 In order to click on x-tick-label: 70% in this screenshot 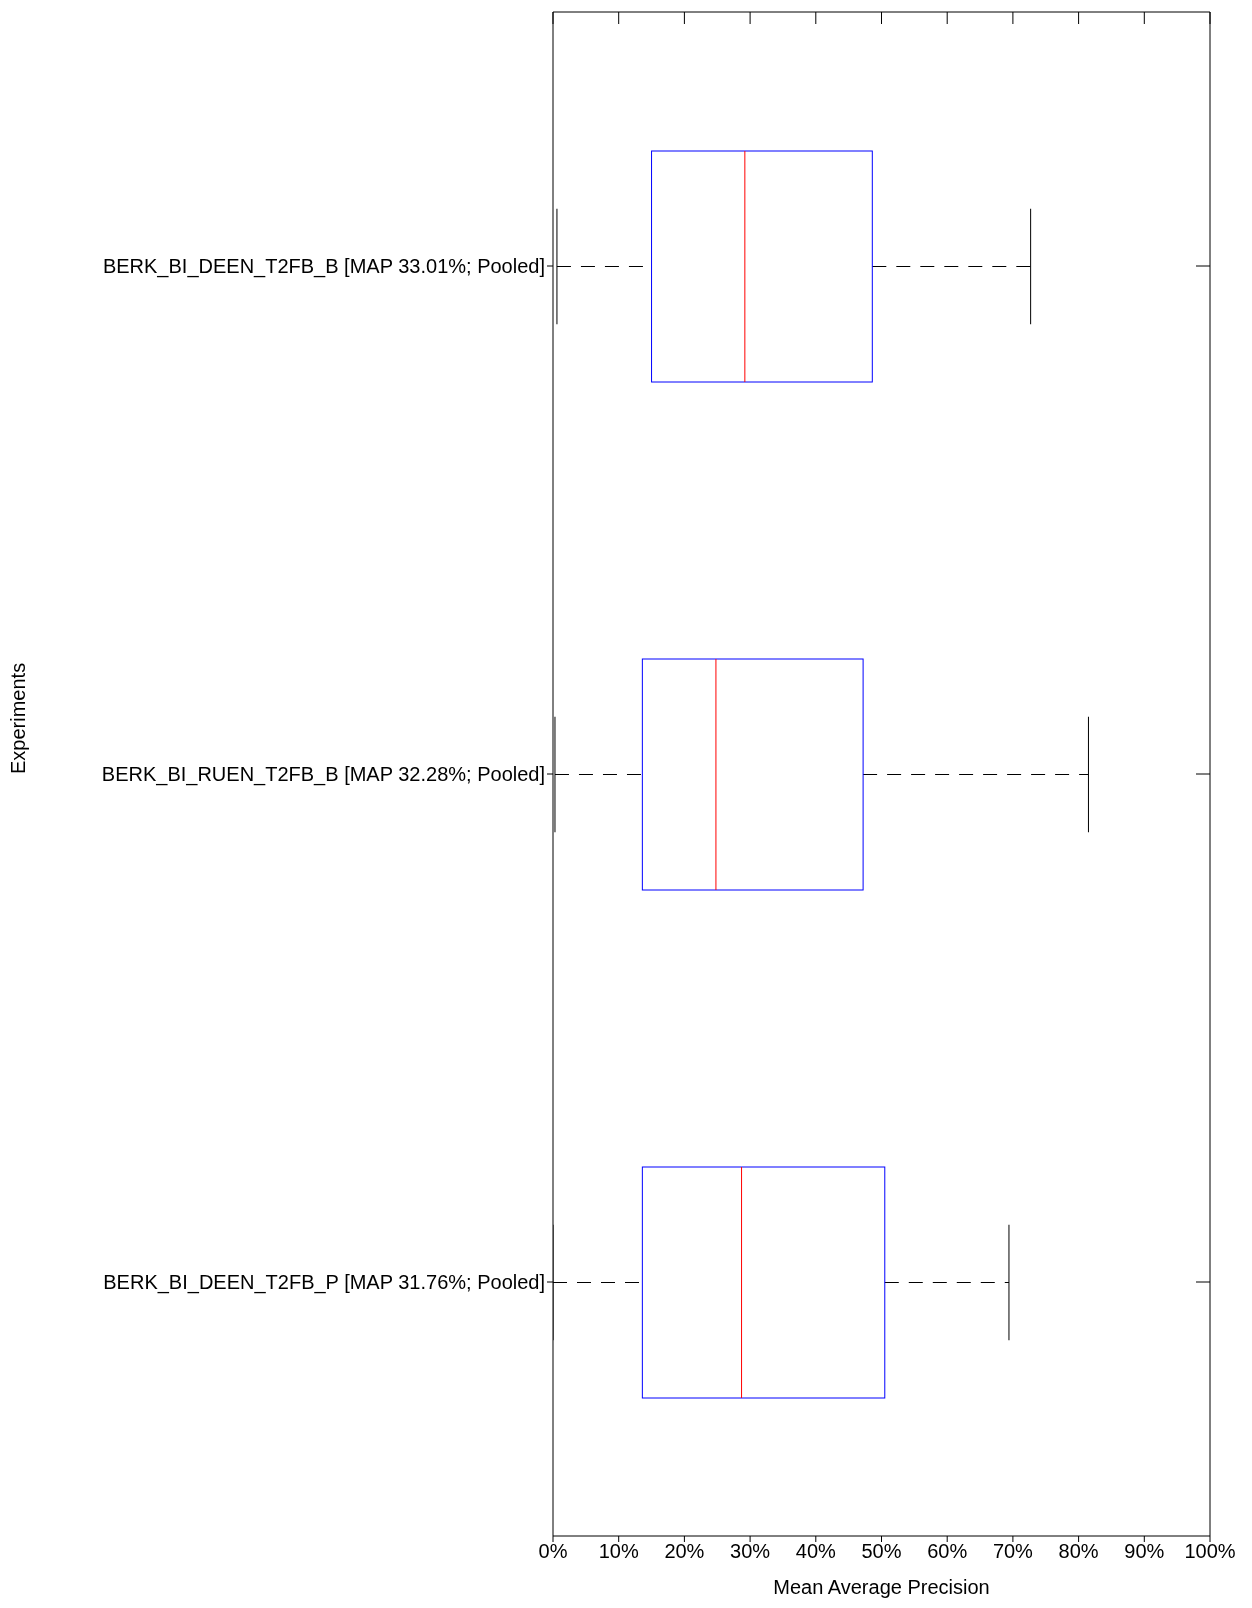, I will do `click(1013, 1551)`.